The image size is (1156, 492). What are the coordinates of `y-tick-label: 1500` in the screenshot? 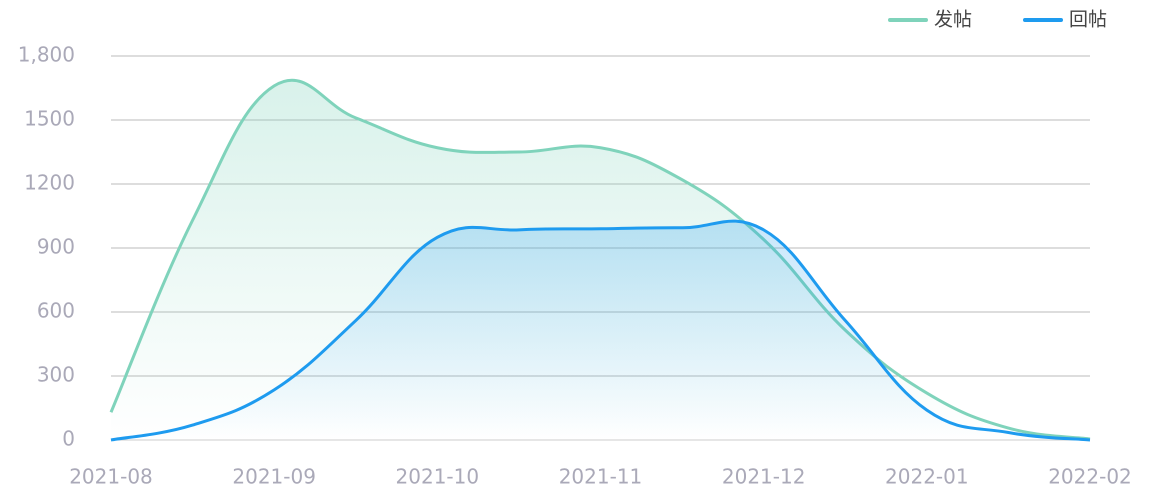 It's located at (49, 119).